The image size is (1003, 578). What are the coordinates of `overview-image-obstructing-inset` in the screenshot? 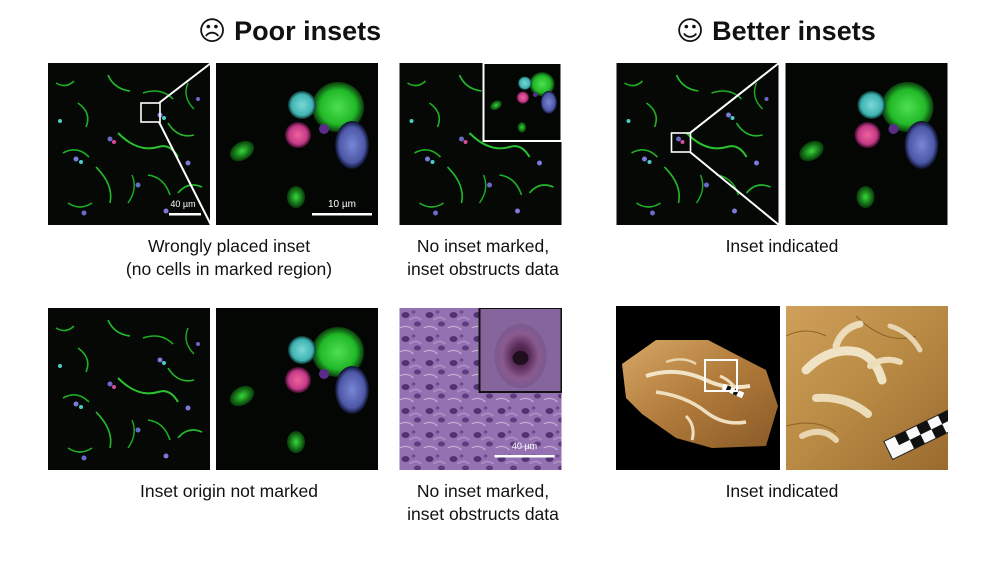 It's located at (480, 144).